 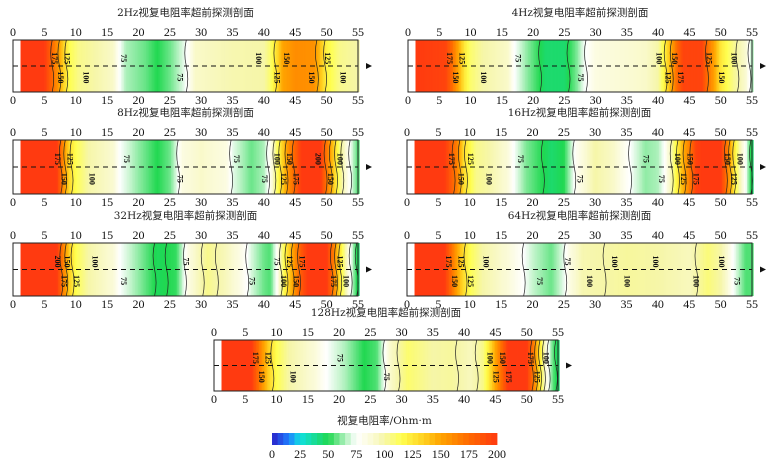 What do you see at coordinates (386, 365) in the screenshot?
I see `plot-frame` at bounding box center [386, 365].